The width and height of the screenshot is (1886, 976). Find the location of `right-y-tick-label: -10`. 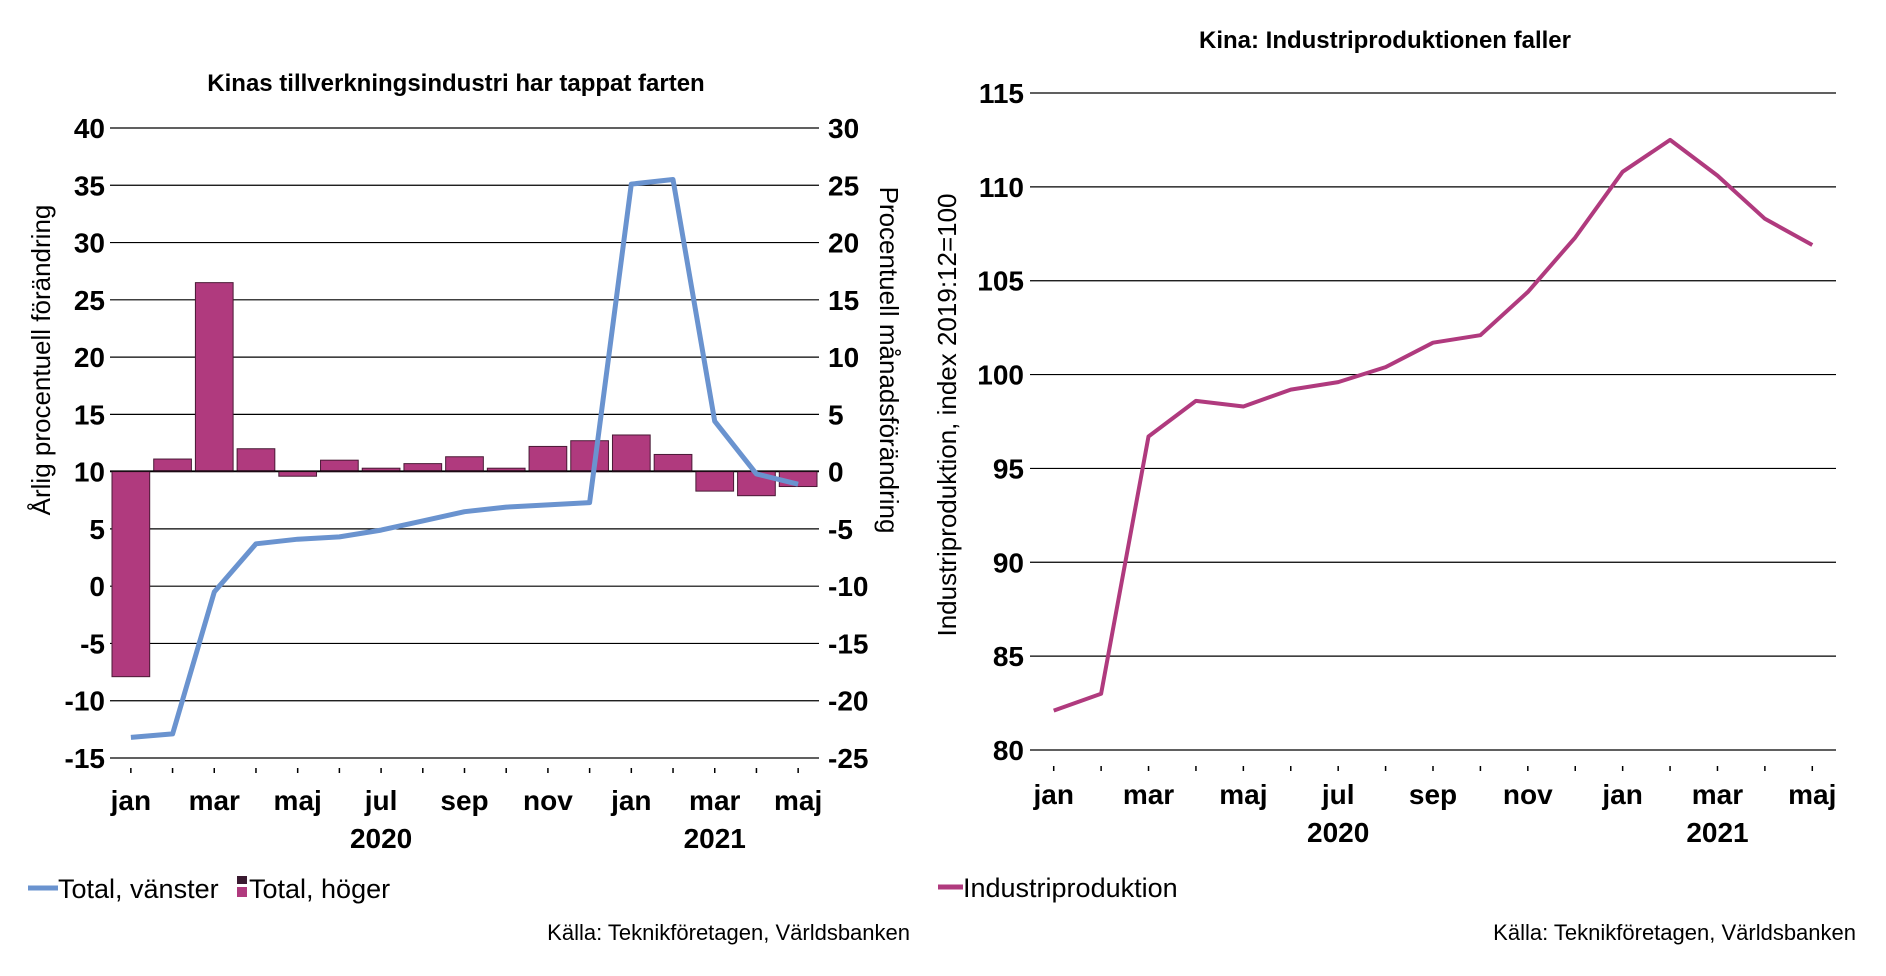

right-y-tick-label: -10 is located at coordinates (848, 586).